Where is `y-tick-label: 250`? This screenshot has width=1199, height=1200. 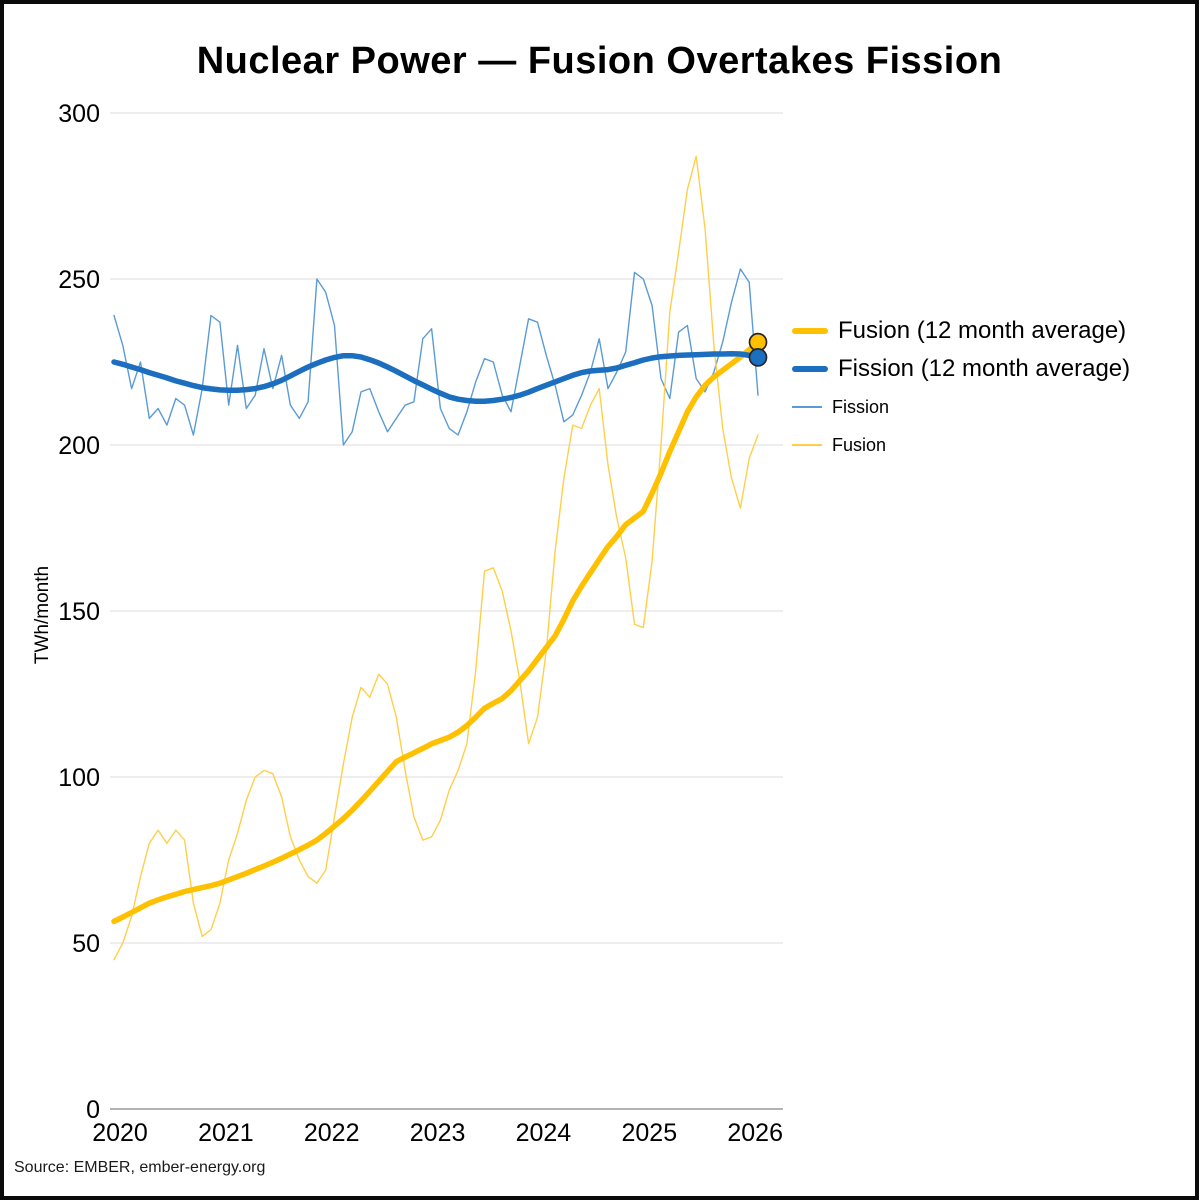 y-tick-label: 250 is located at coordinates (79, 280).